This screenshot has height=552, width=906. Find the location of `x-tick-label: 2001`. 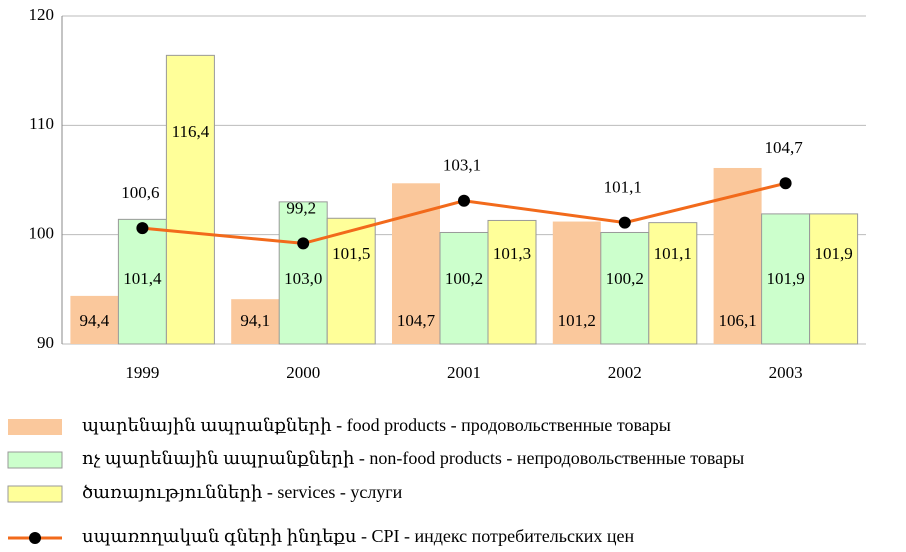

x-tick-label: 2001 is located at coordinates (464, 372).